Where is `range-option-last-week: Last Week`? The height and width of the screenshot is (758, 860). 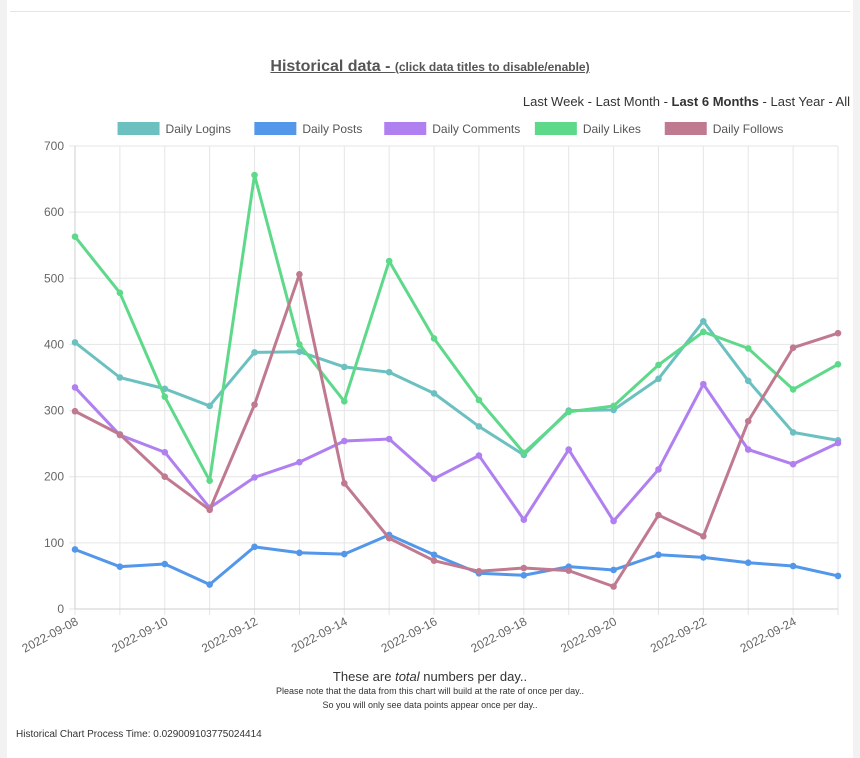 range-option-last-week: Last Week is located at coordinates (553, 101).